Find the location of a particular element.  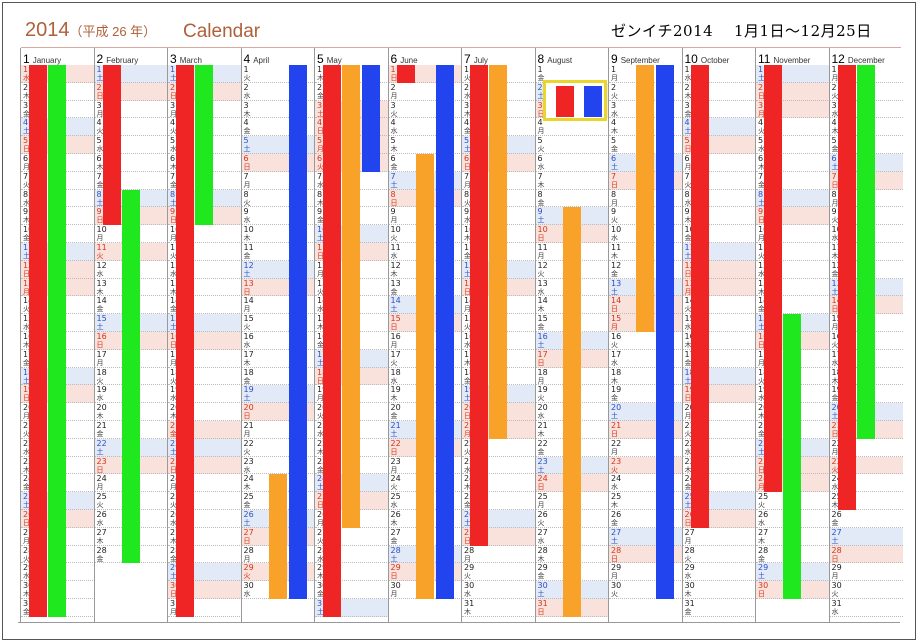

month-name: April is located at coordinates (261, 60).